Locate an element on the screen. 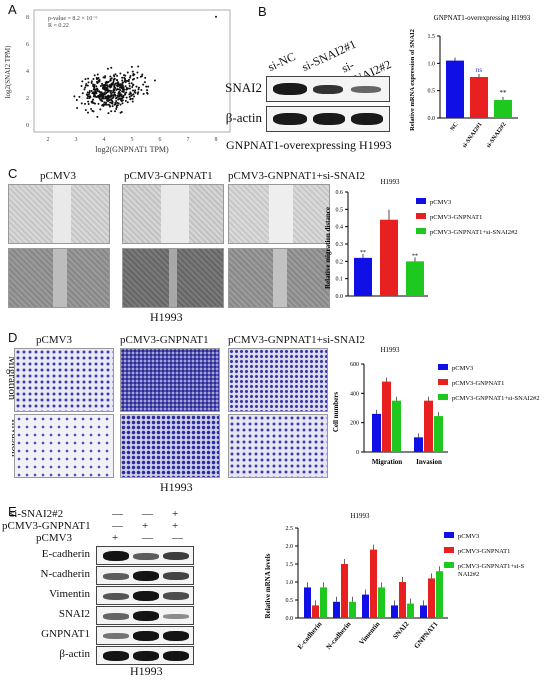  bar-SNAI2-pCMV3-GNPNAT1 is located at coordinates (402, 600).